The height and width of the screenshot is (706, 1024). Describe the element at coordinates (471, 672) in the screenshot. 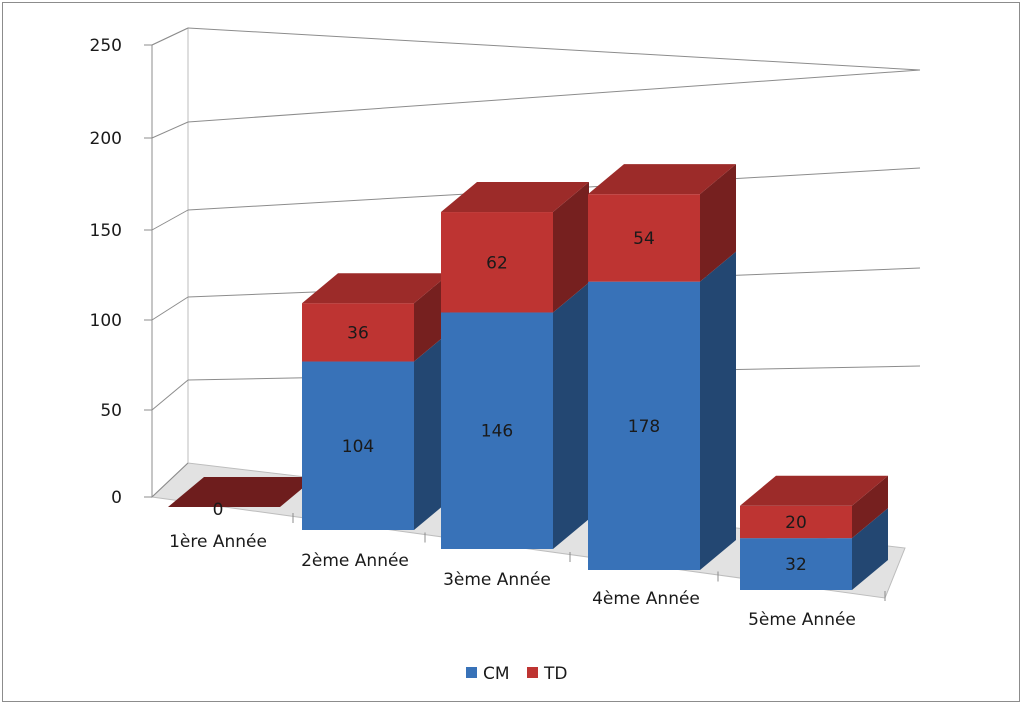

I see `legend-swatch-cm` at that location.